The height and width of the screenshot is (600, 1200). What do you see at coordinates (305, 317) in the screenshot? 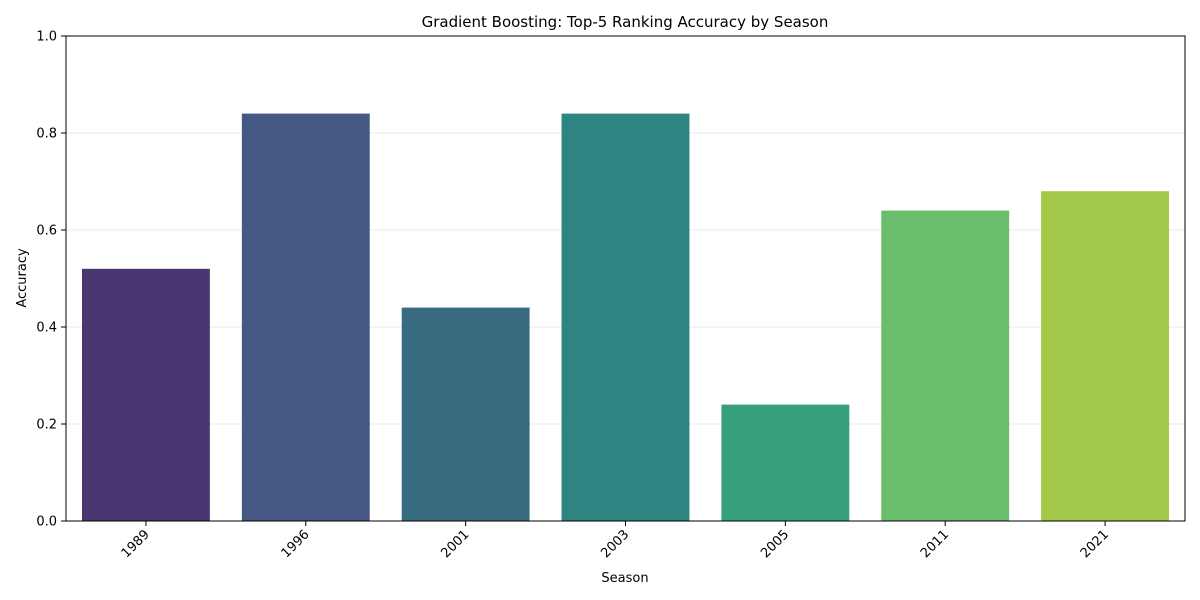
I see `bar-1996` at bounding box center [305, 317].